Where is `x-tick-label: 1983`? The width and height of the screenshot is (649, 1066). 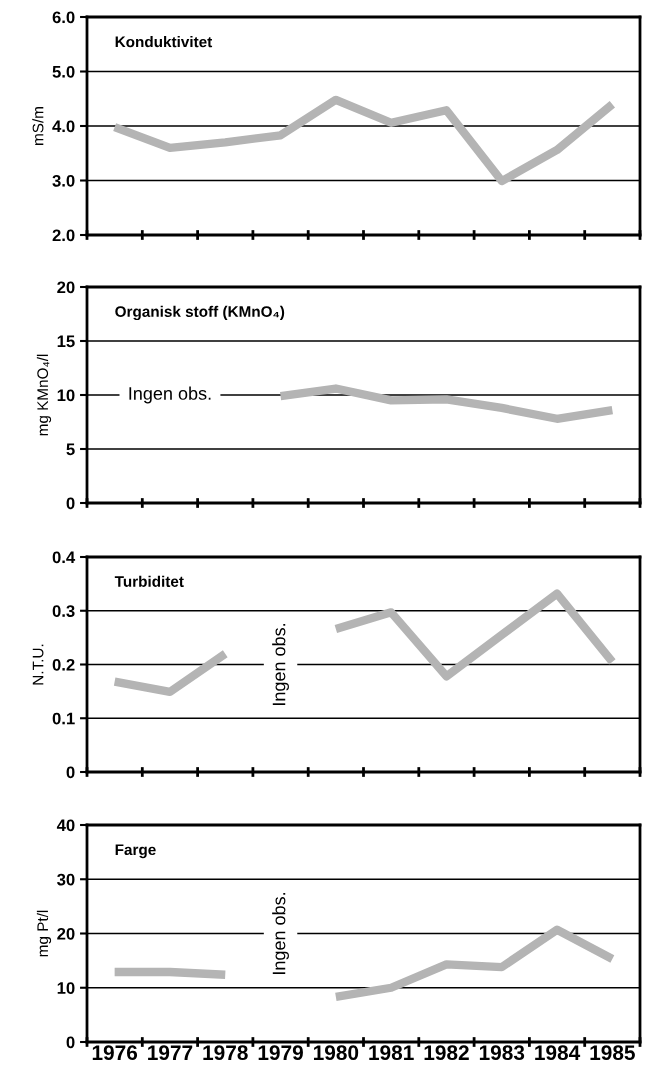 x-tick-label: 1983 is located at coordinates (502, 1053).